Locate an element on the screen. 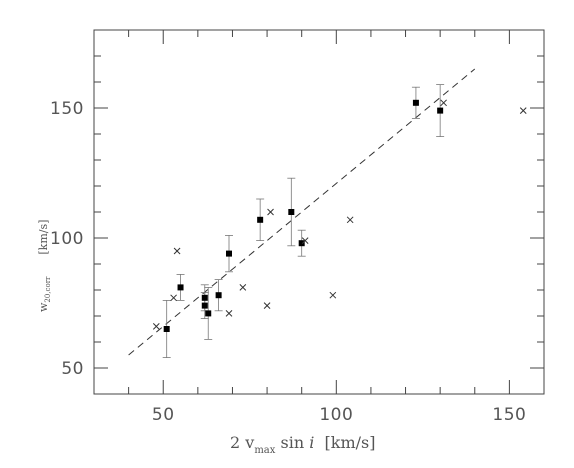 Image resolution: width=574 pixels, height=468 pixels. y-axis-label: w20,corr[km/s] is located at coordinates (44, 266).